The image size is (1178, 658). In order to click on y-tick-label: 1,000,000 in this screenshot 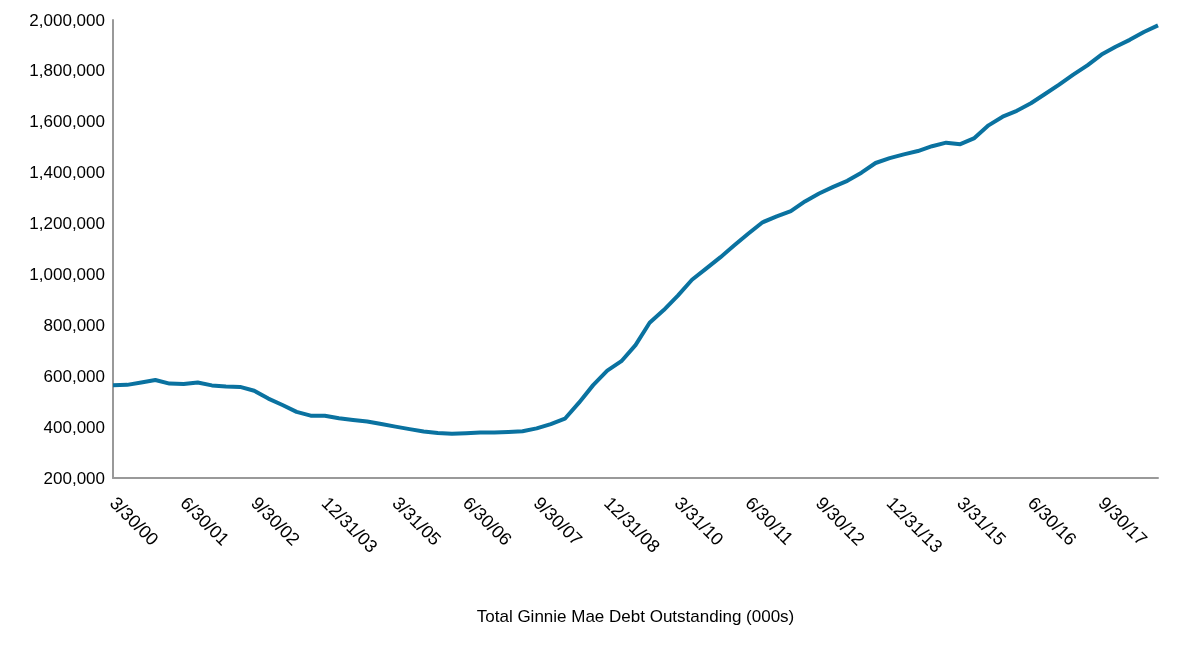, I will do `click(67, 274)`.